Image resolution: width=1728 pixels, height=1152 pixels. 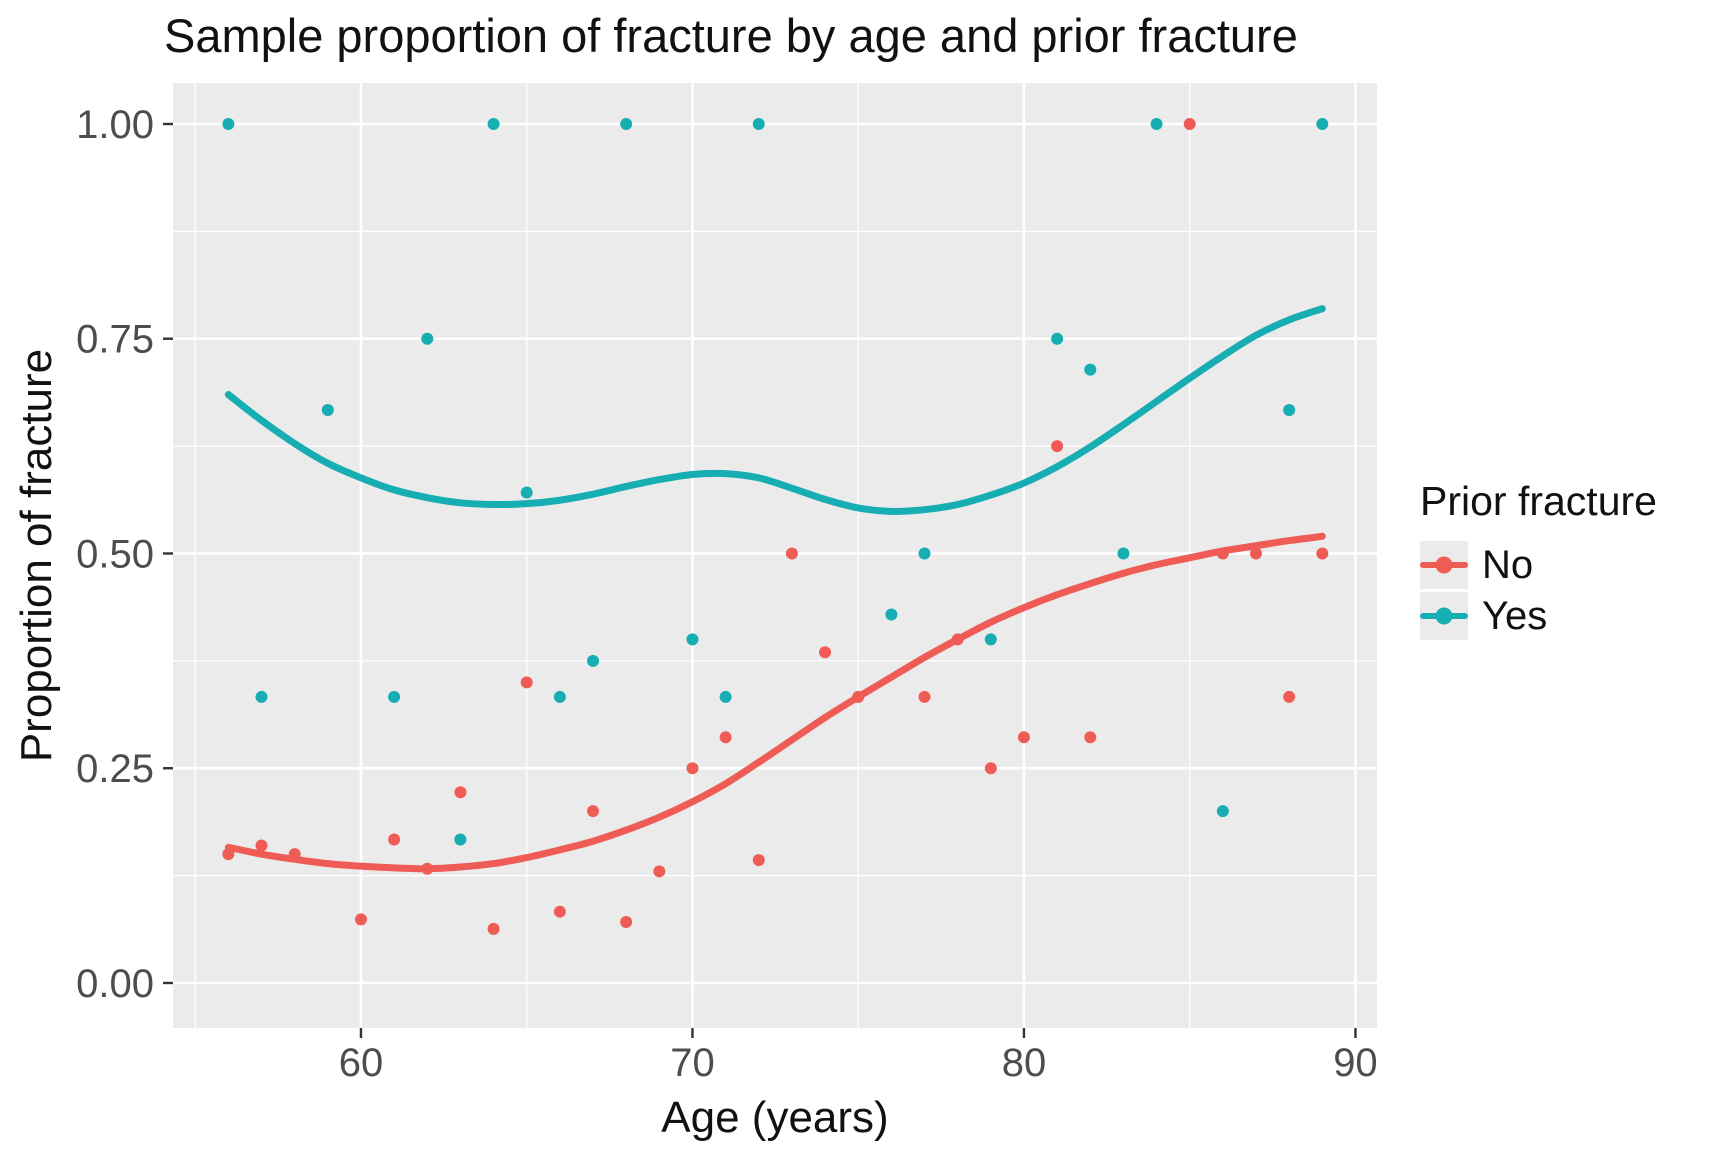 I want to click on y-tick-label: 0.50, so click(x=115, y=554).